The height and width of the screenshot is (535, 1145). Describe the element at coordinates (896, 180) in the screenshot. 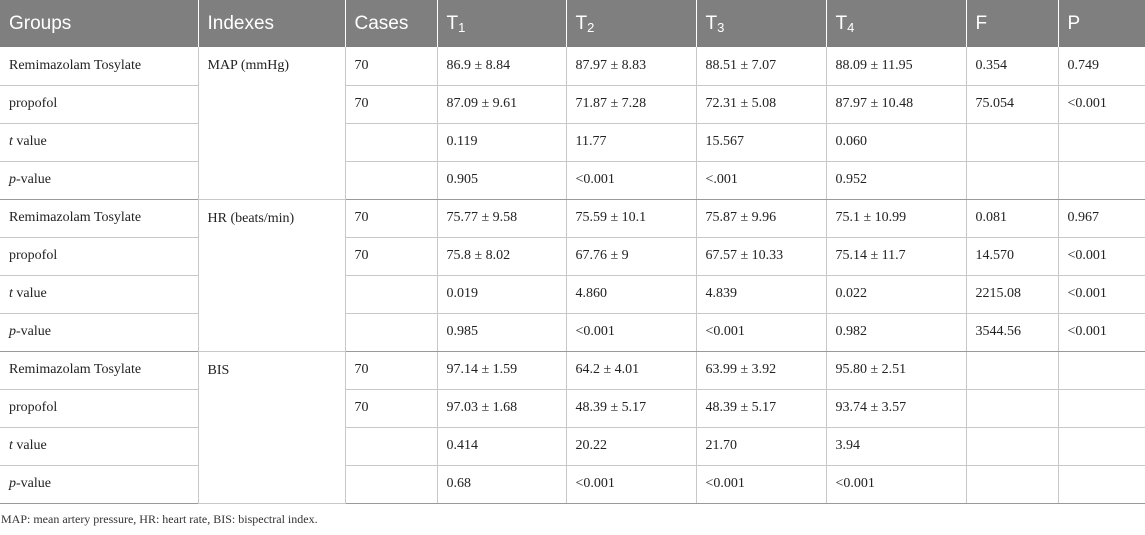

I see `t4-cell: 0.952` at that location.